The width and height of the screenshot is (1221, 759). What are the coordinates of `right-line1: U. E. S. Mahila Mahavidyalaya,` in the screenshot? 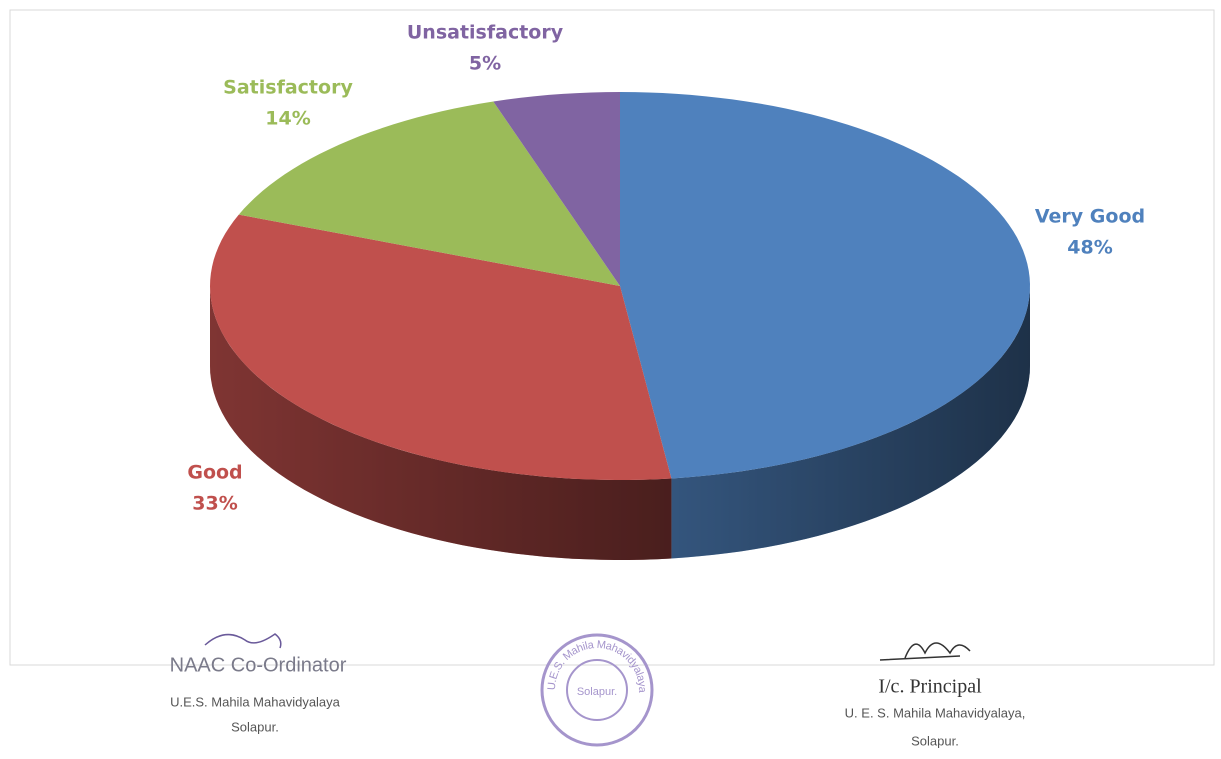 It's located at (935, 712).